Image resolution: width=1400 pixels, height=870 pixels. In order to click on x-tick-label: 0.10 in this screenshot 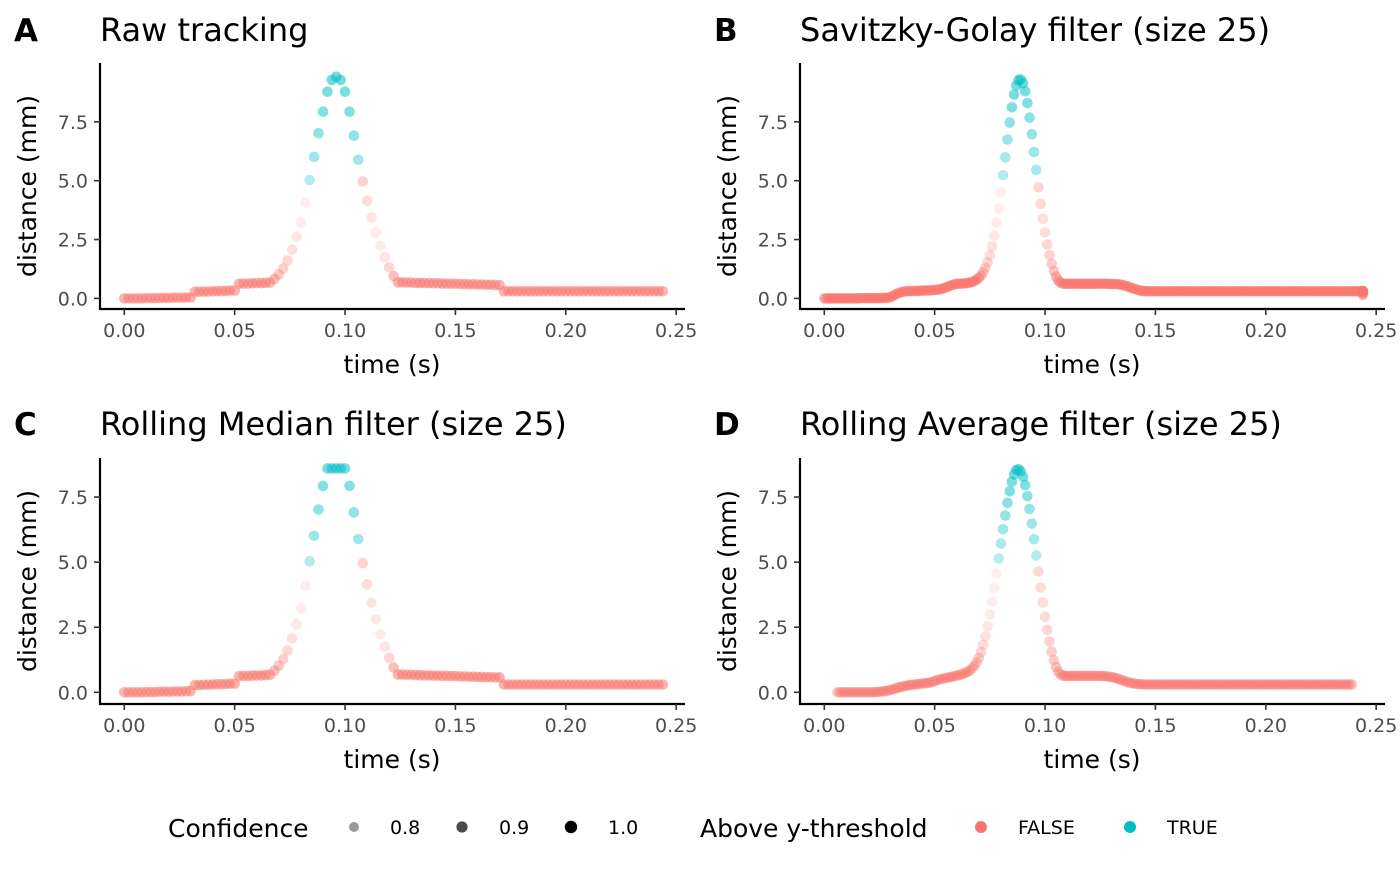, I will do `click(1045, 331)`.